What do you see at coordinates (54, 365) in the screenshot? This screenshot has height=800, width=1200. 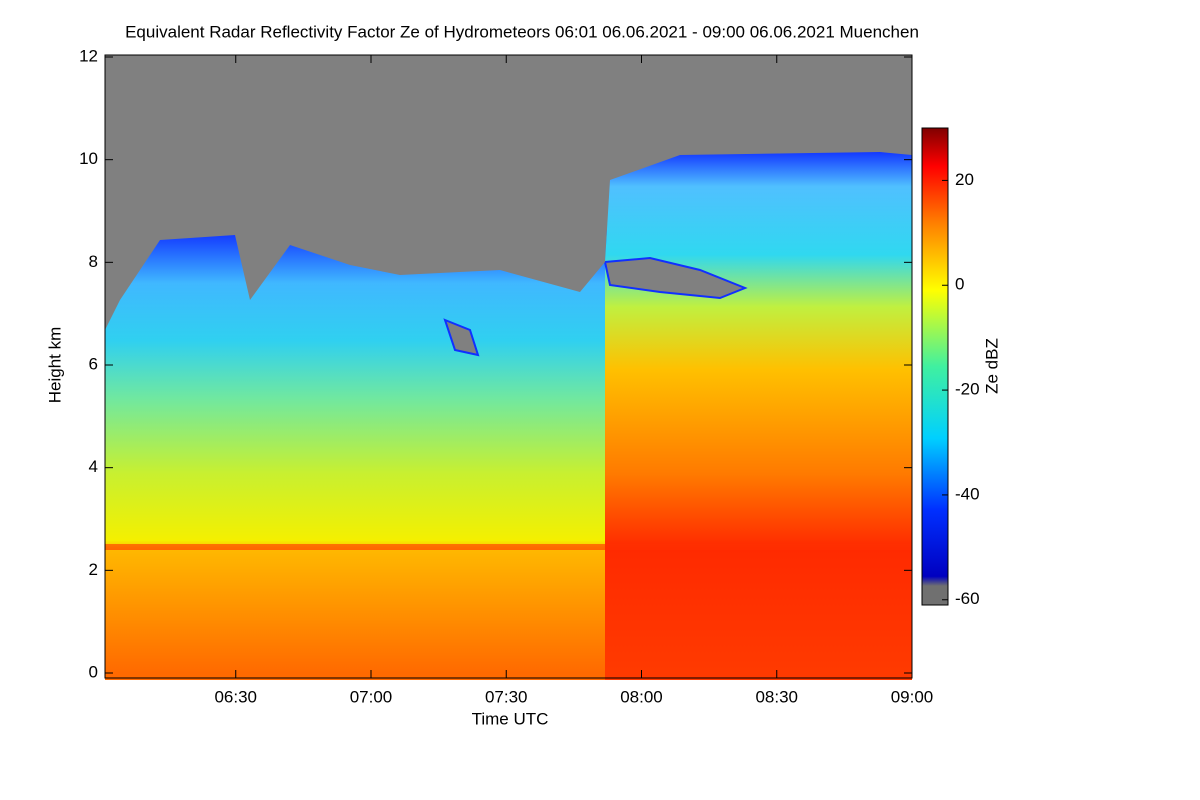 I see `y-axis-label: Height km` at bounding box center [54, 365].